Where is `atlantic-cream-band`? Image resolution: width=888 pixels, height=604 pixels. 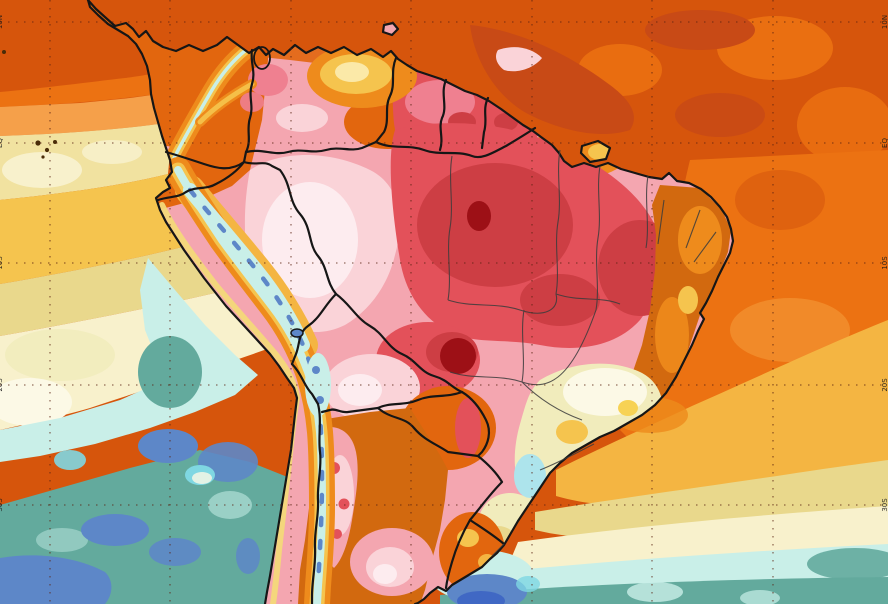
atlantic-cream-band is located at coordinates (698, 540).